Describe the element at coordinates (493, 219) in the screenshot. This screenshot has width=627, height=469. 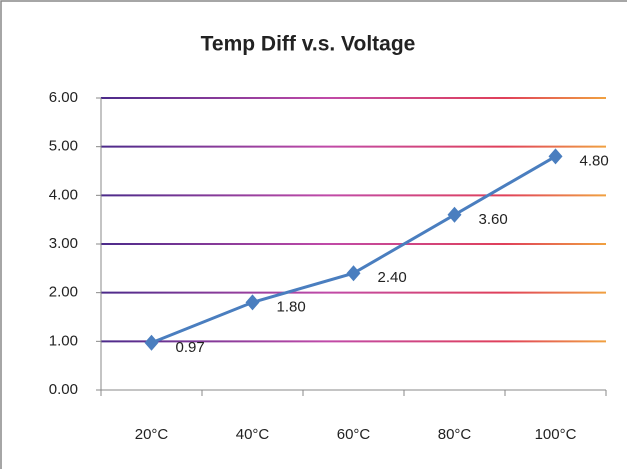
I see `data-label: 3.60` at that location.